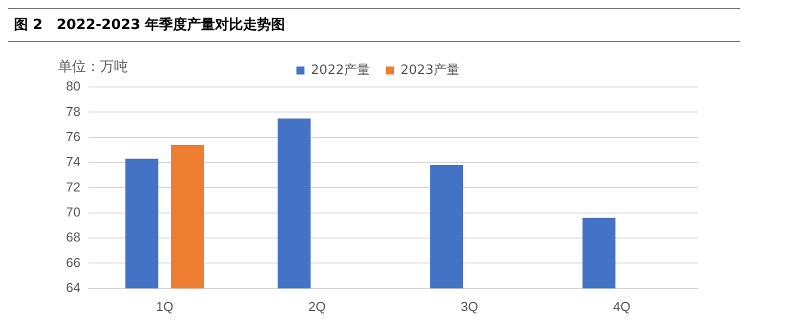 This screenshot has width=786, height=327. What do you see at coordinates (165, 306) in the screenshot?
I see `x-tick-label: 1Q` at bounding box center [165, 306].